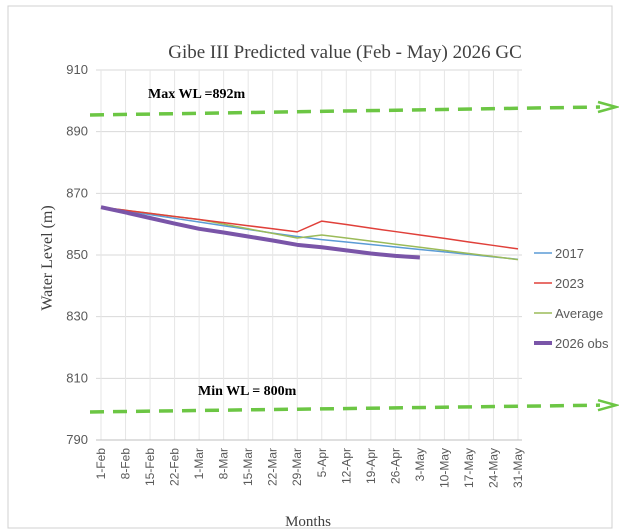 The image size is (619, 532). Describe the element at coordinates (273, 467) in the screenshot. I see `x-tick-label: 22-Mar` at that location.